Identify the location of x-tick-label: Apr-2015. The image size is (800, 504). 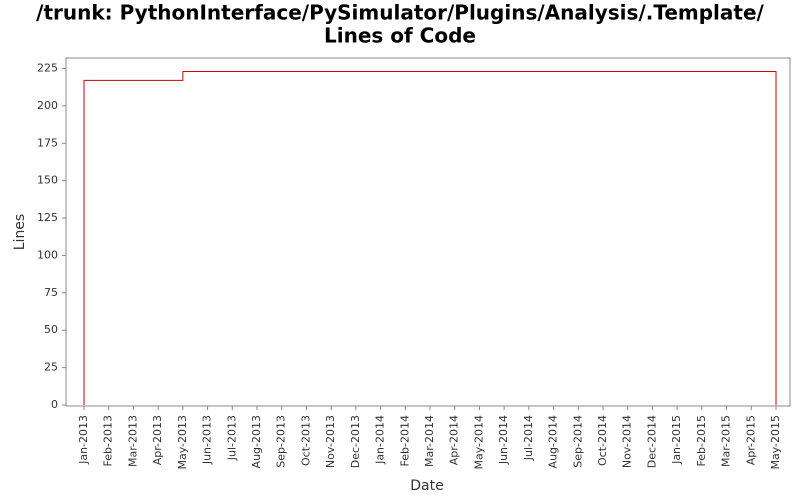
(750, 440).